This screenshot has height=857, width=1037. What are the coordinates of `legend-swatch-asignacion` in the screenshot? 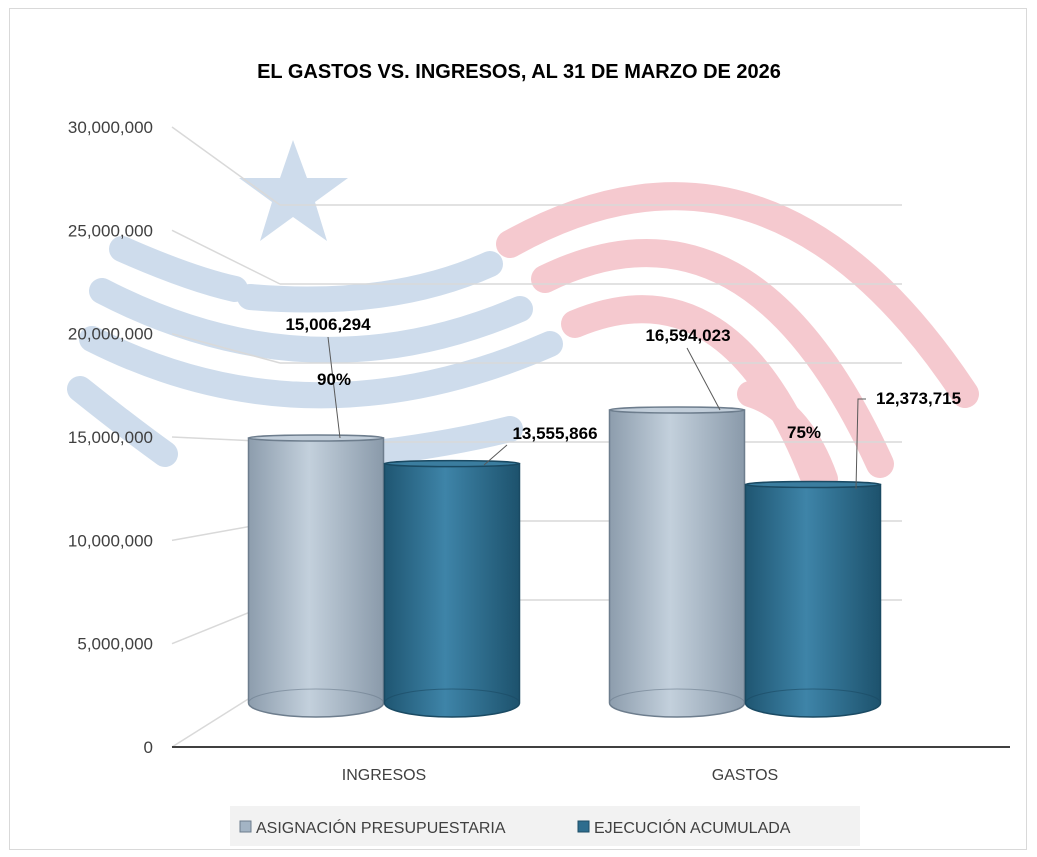 It's located at (245, 826).